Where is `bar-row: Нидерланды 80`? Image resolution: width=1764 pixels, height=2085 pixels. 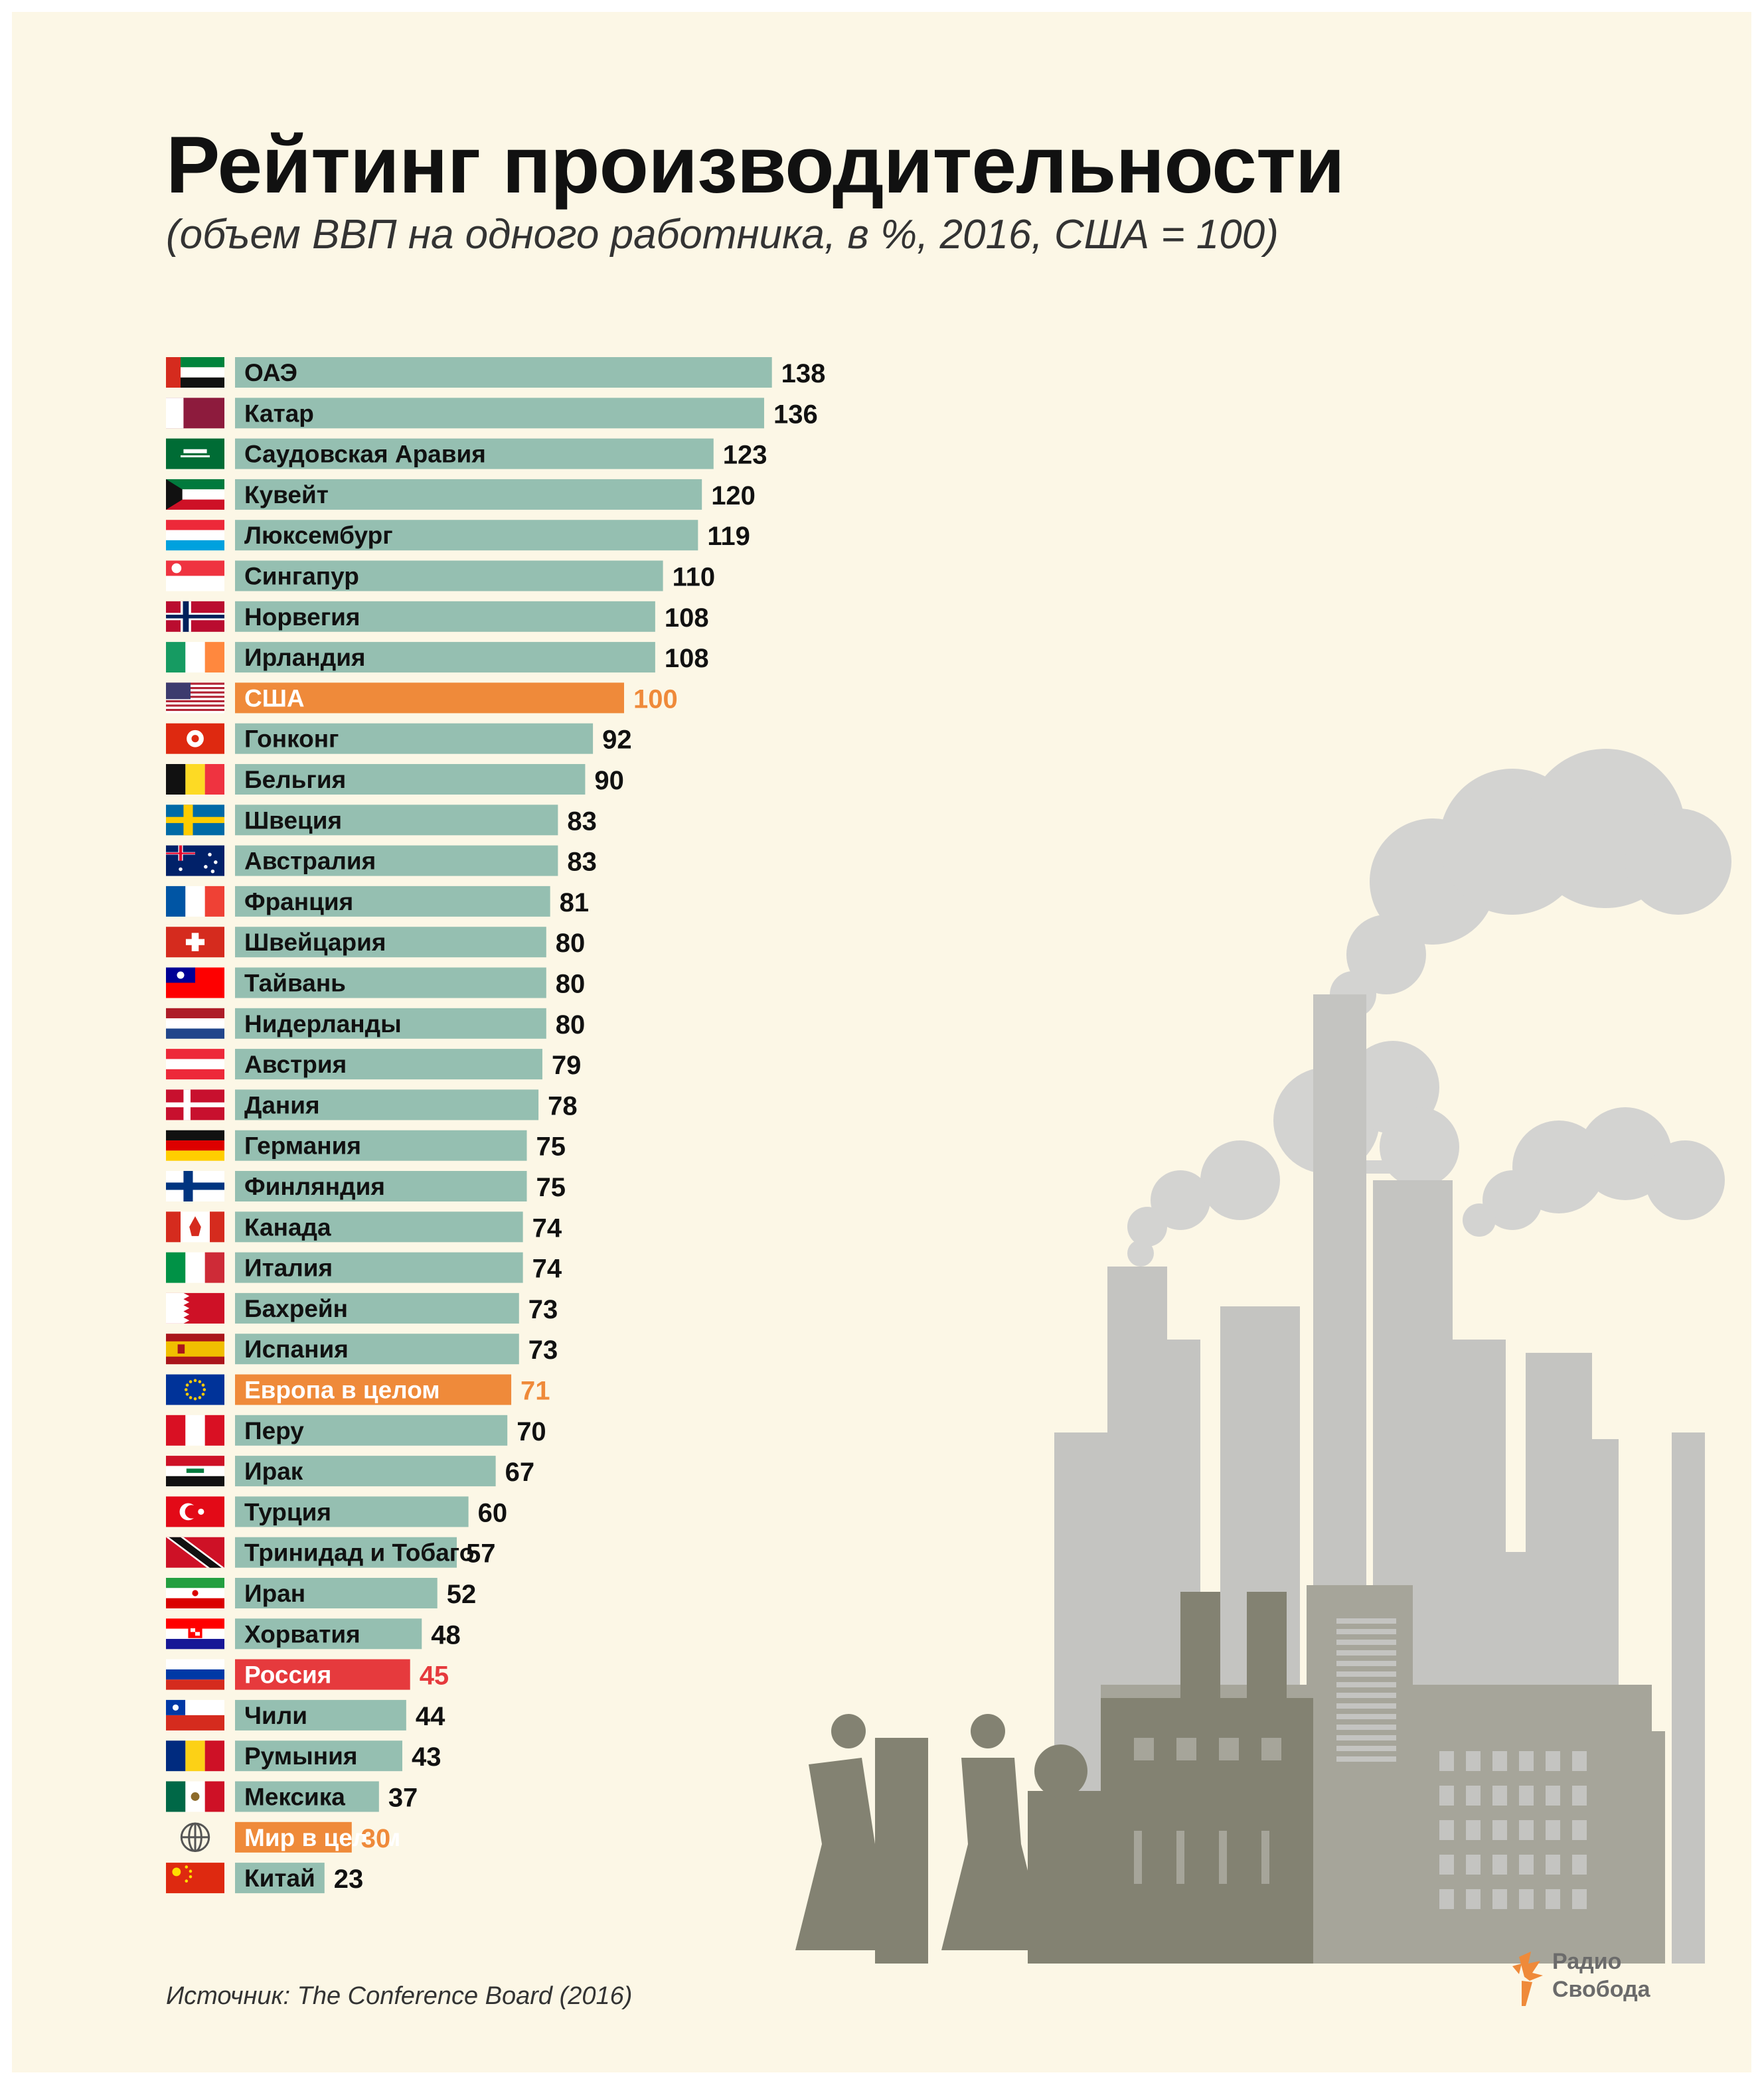
bar-row: Нидерланды 80 is located at coordinates (375, 1024).